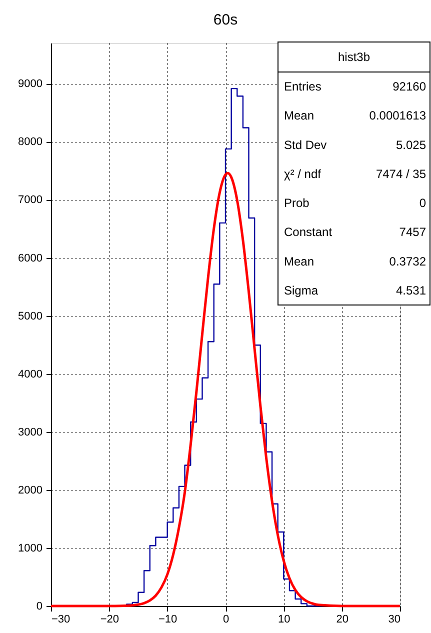  Describe the element at coordinates (30, 374) in the screenshot. I see `y-tick-label: 4000` at that location.